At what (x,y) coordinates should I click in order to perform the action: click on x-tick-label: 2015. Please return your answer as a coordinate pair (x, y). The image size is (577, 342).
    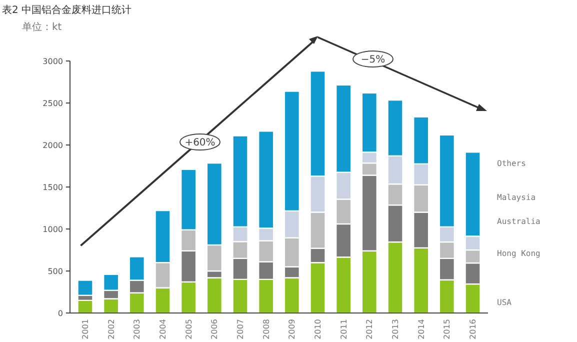
    Looking at the image, I should click on (447, 329).